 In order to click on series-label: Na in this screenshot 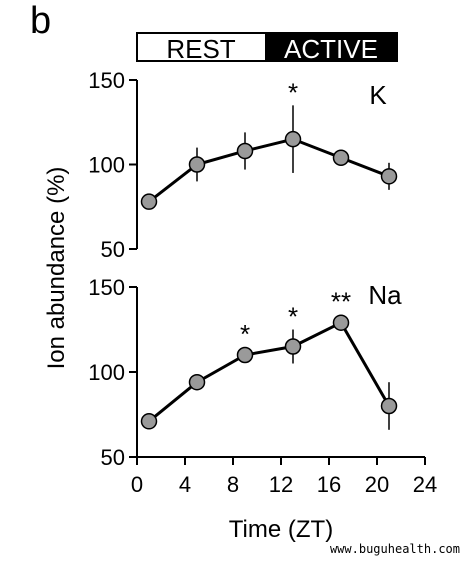, I will do `click(385, 295)`.